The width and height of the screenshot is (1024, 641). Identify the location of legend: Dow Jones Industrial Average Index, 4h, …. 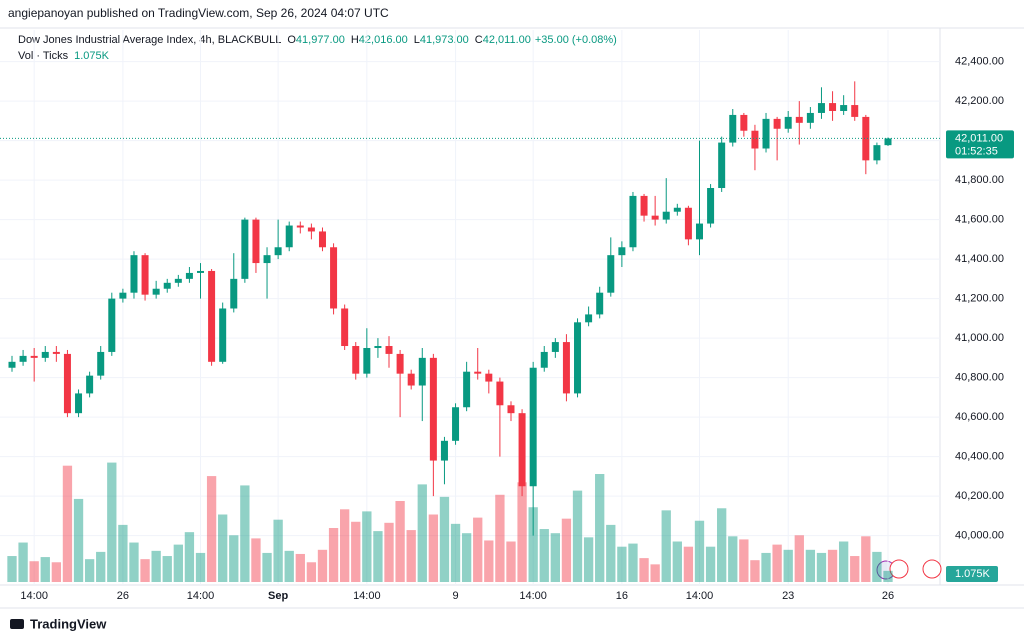
(317, 40).